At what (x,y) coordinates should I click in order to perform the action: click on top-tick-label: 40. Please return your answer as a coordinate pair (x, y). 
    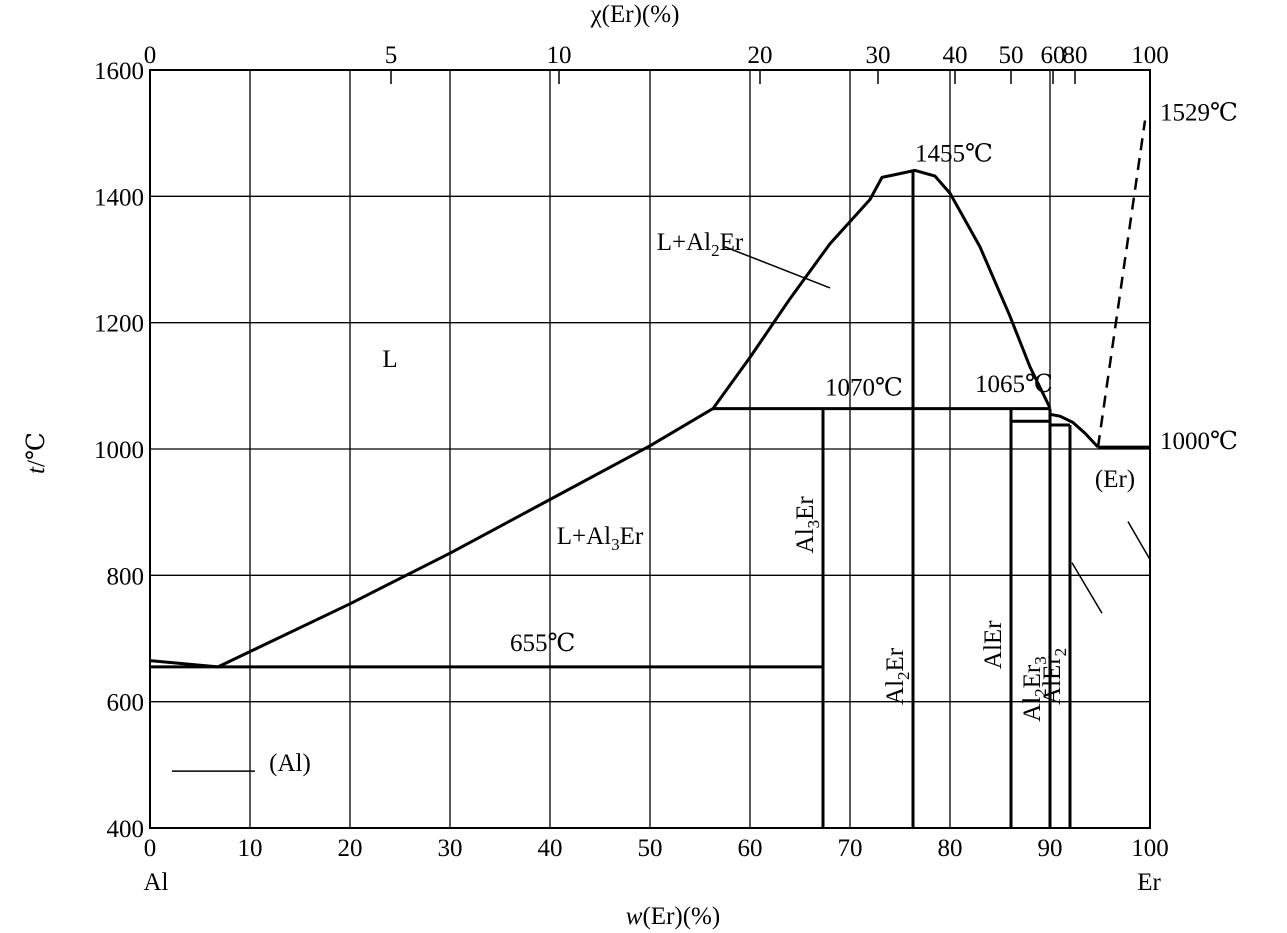
    Looking at the image, I should click on (955, 55).